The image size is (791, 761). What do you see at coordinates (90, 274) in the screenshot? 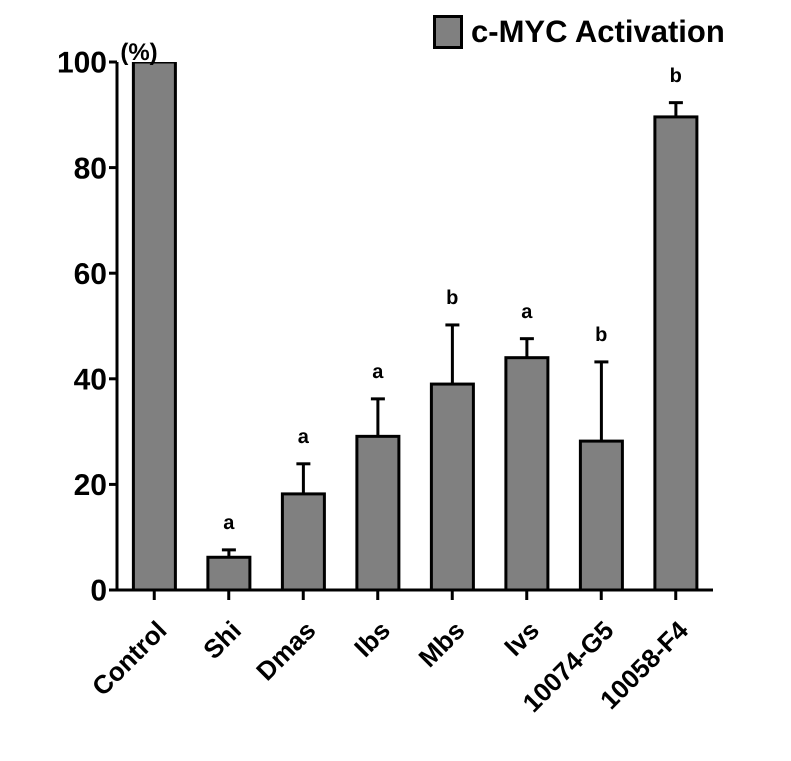
I see `y-tick-label: 60` at bounding box center [90, 274].